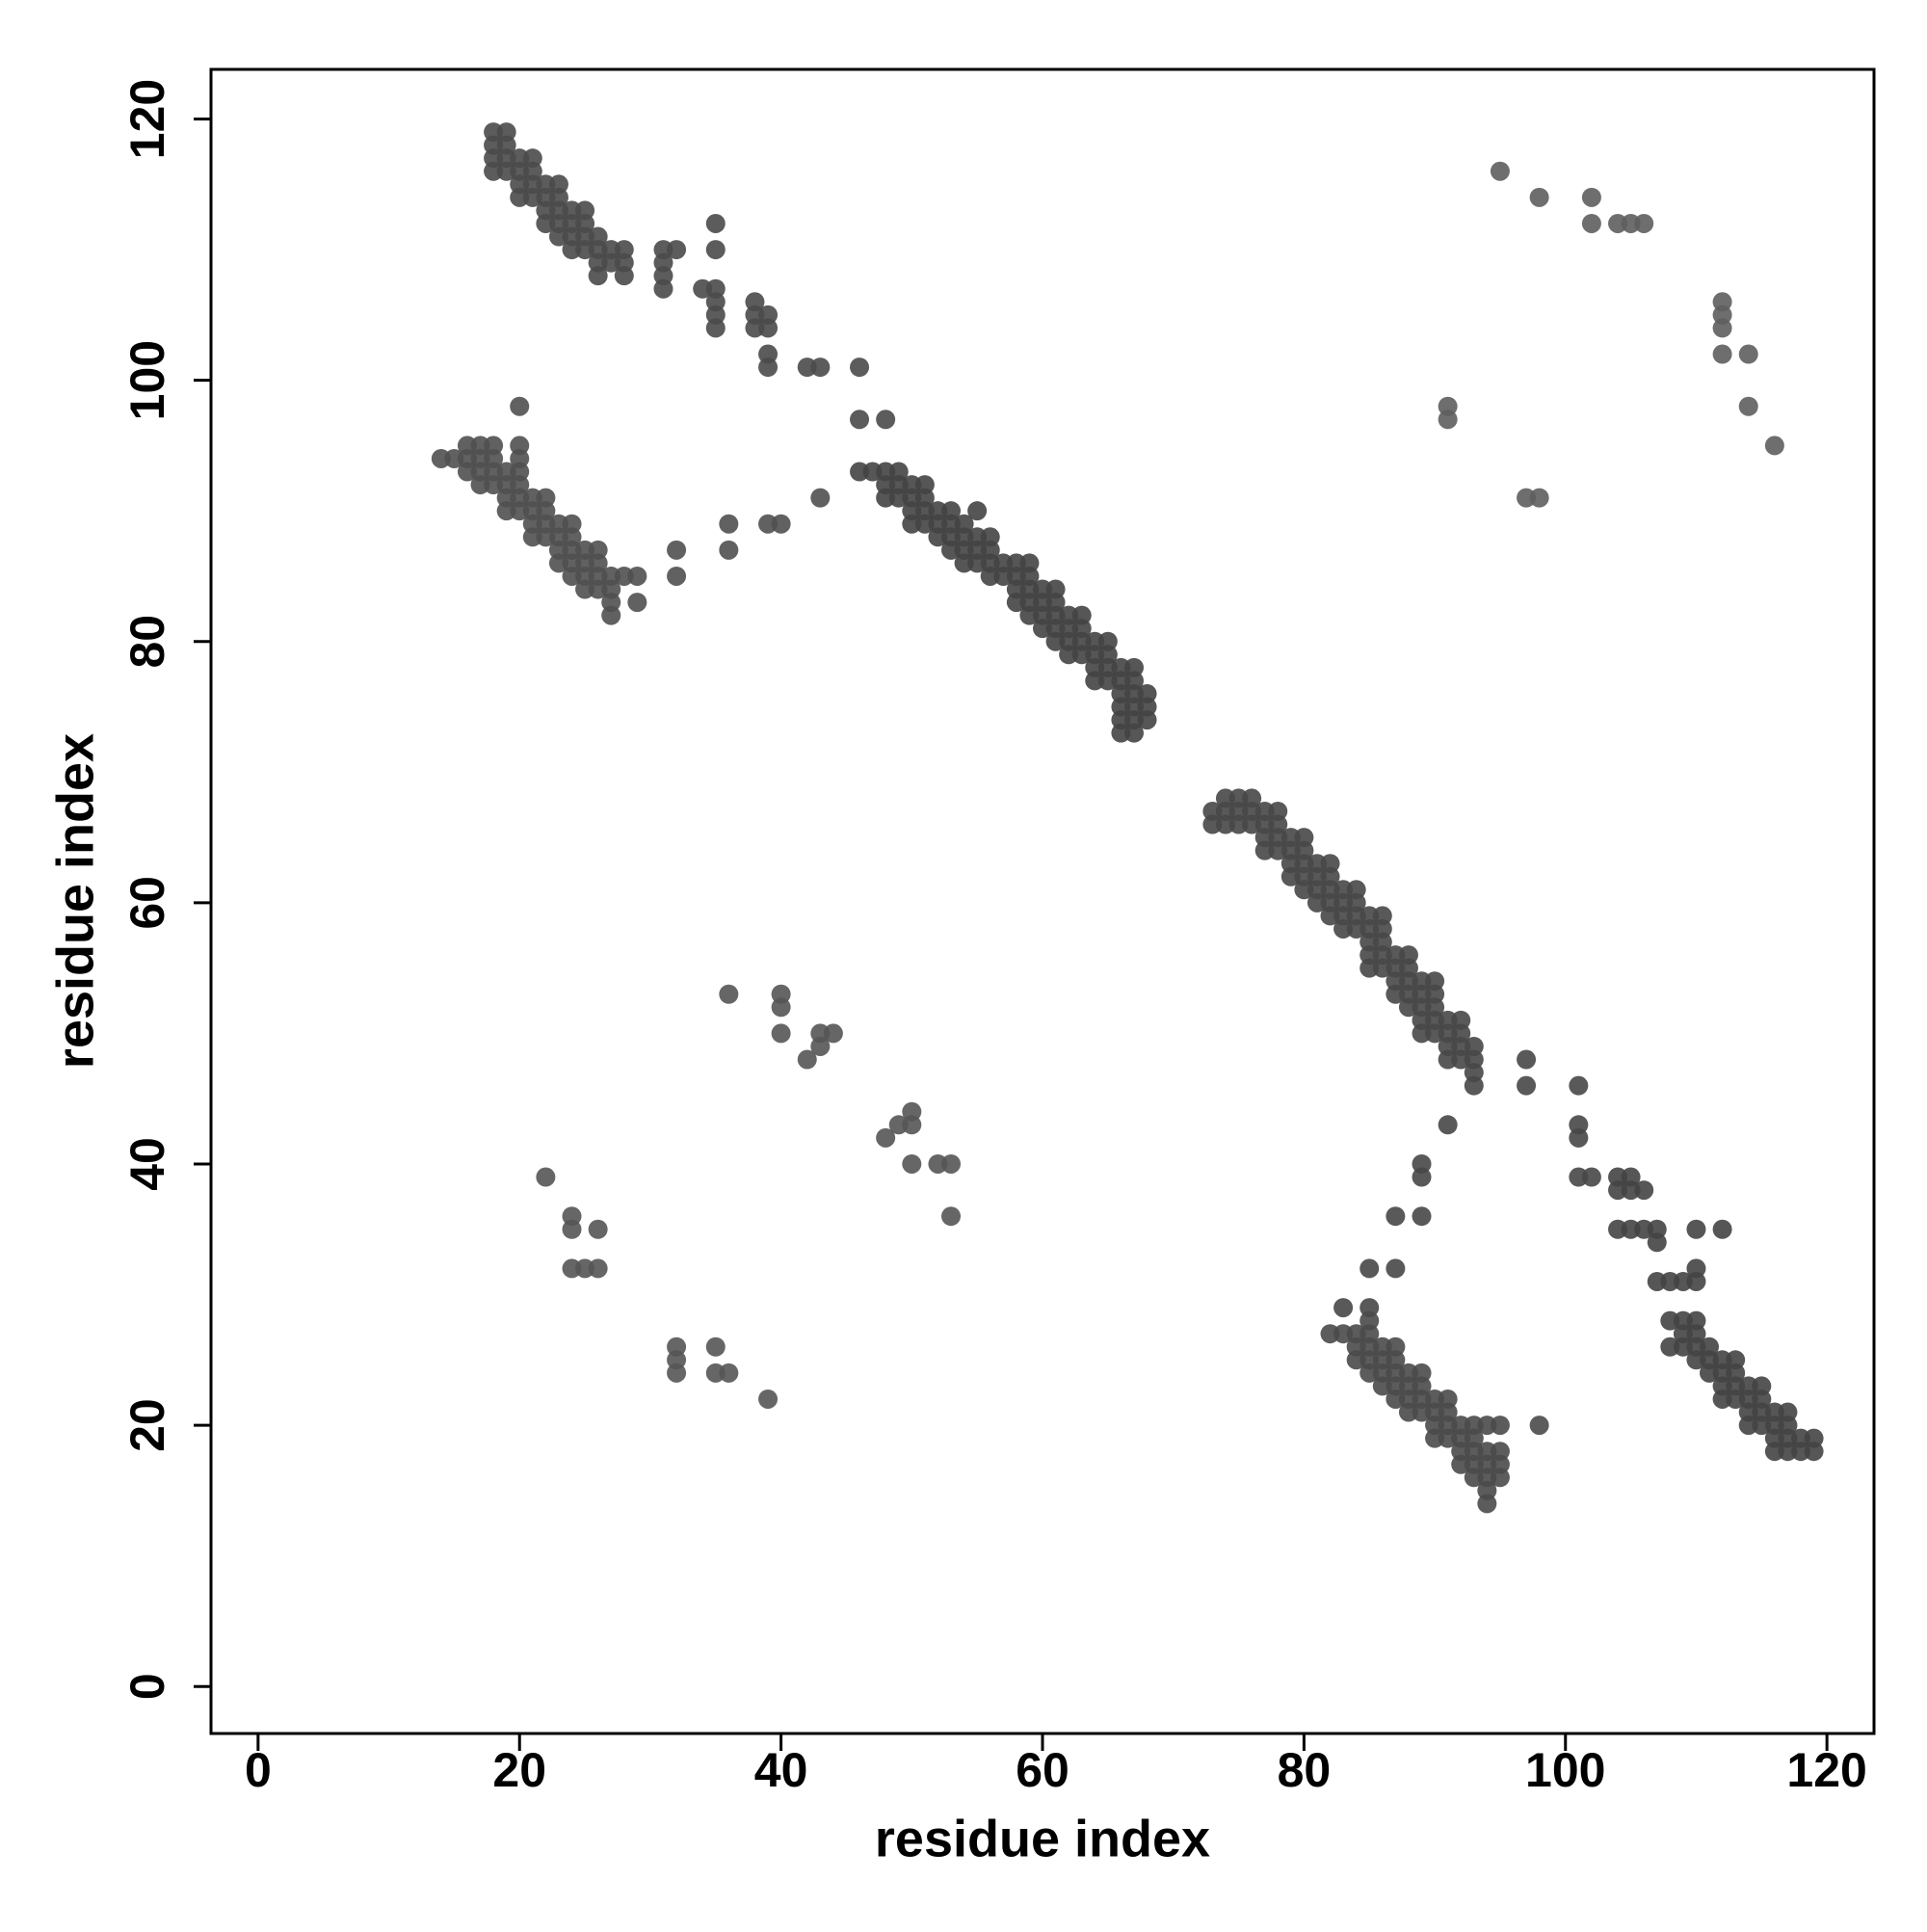 The image size is (1927, 1932). I want to click on x-tick-label: 60, so click(1043, 1770).